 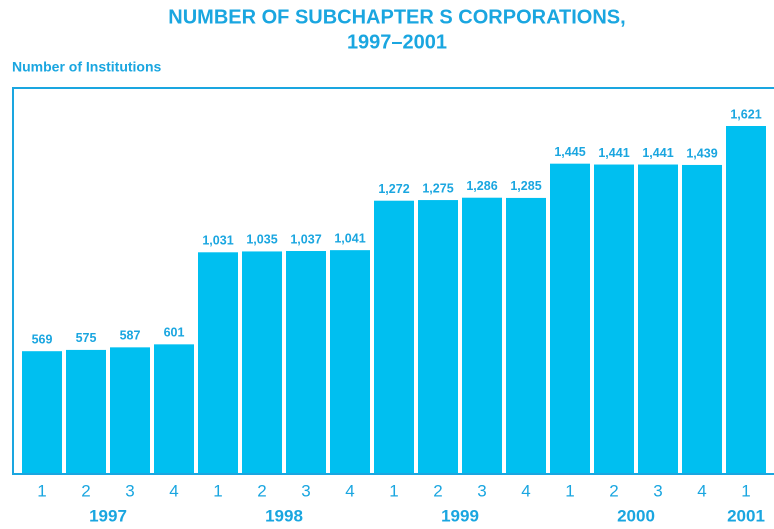 I want to click on group-label: 2001, so click(x=746, y=515).